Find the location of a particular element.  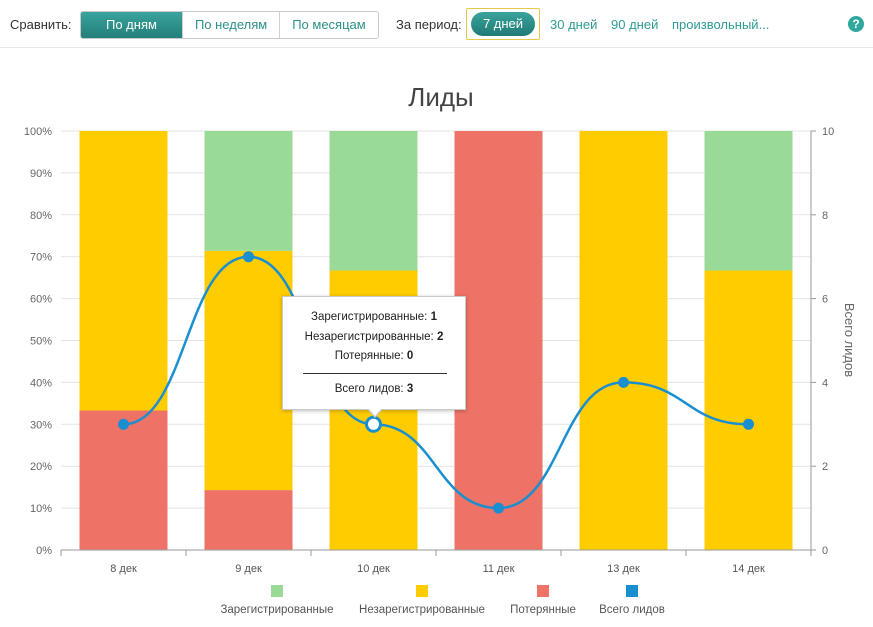

tooltip-unregistered-value: 2 is located at coordinates (440, 337).